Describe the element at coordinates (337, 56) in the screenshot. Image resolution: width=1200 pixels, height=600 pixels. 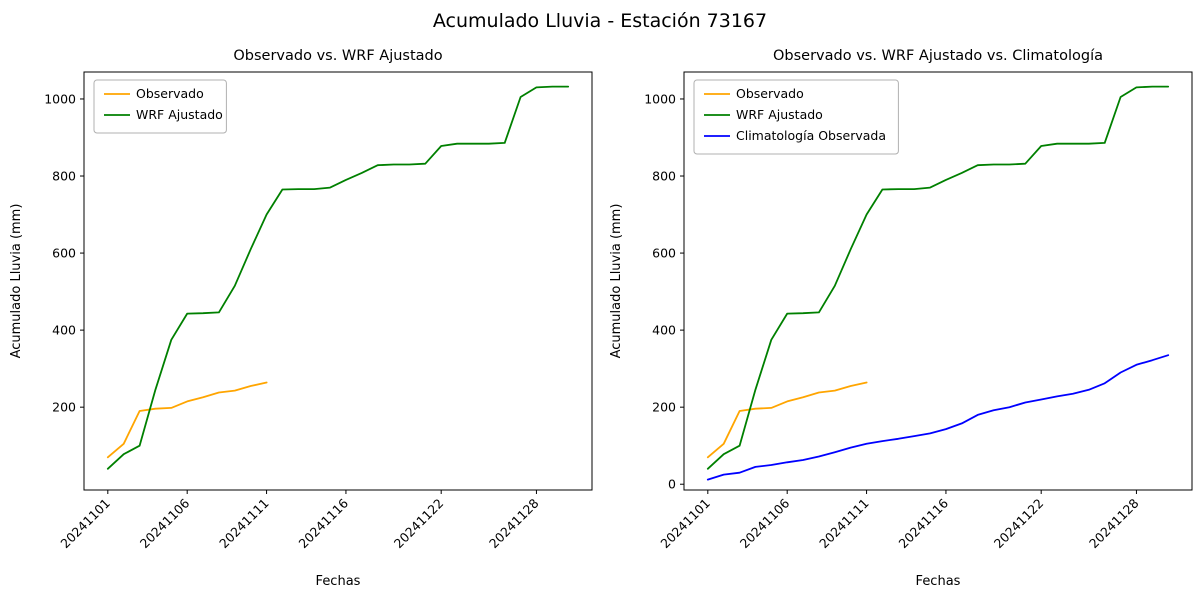
I see `subplot-title: Observado vs. WRF Ajustado` at that location.